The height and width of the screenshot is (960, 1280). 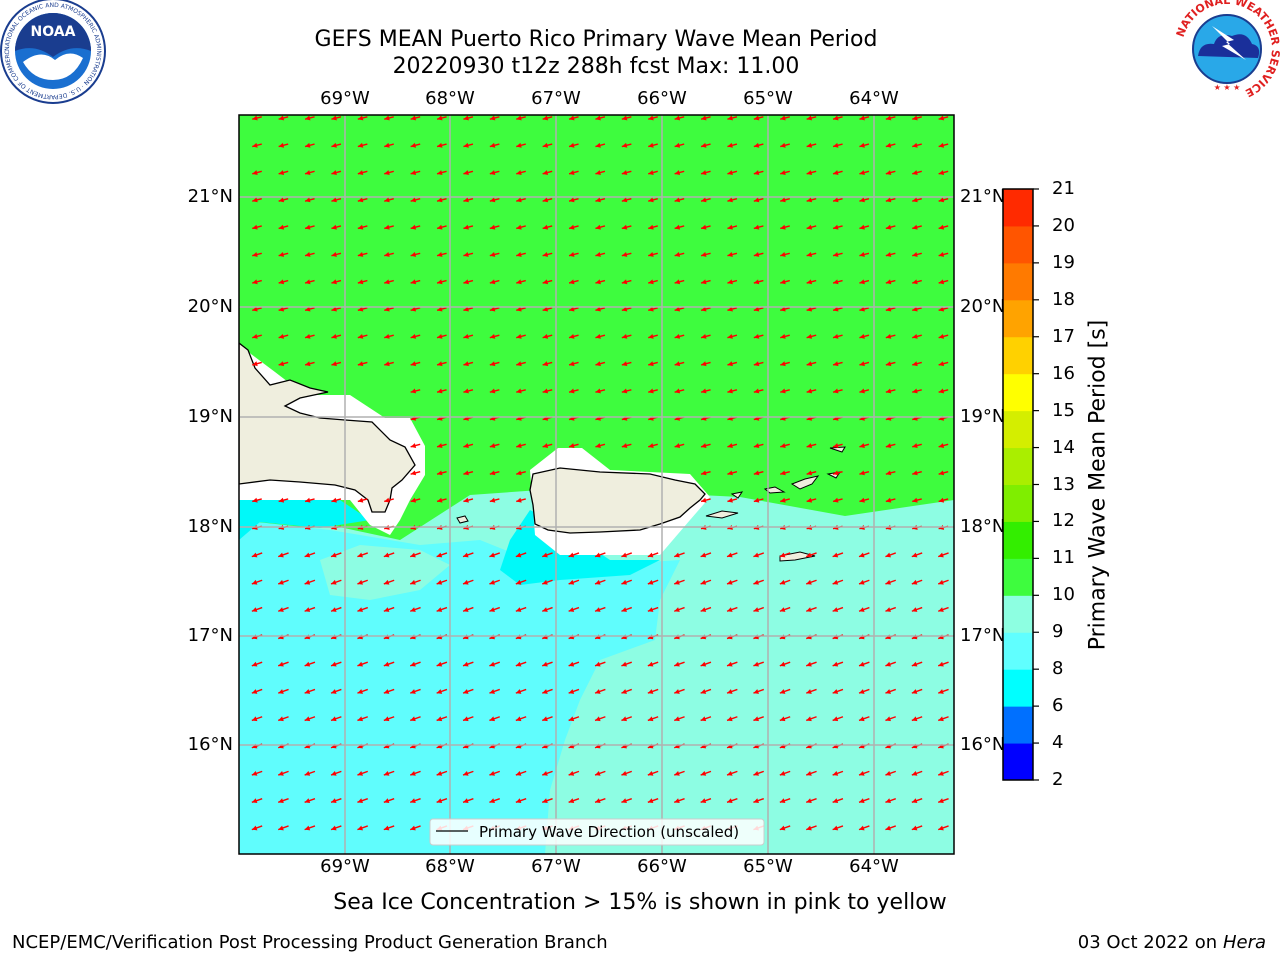 I want to click on colorbar-tick-label: 19, so click(x=1063, y=262).